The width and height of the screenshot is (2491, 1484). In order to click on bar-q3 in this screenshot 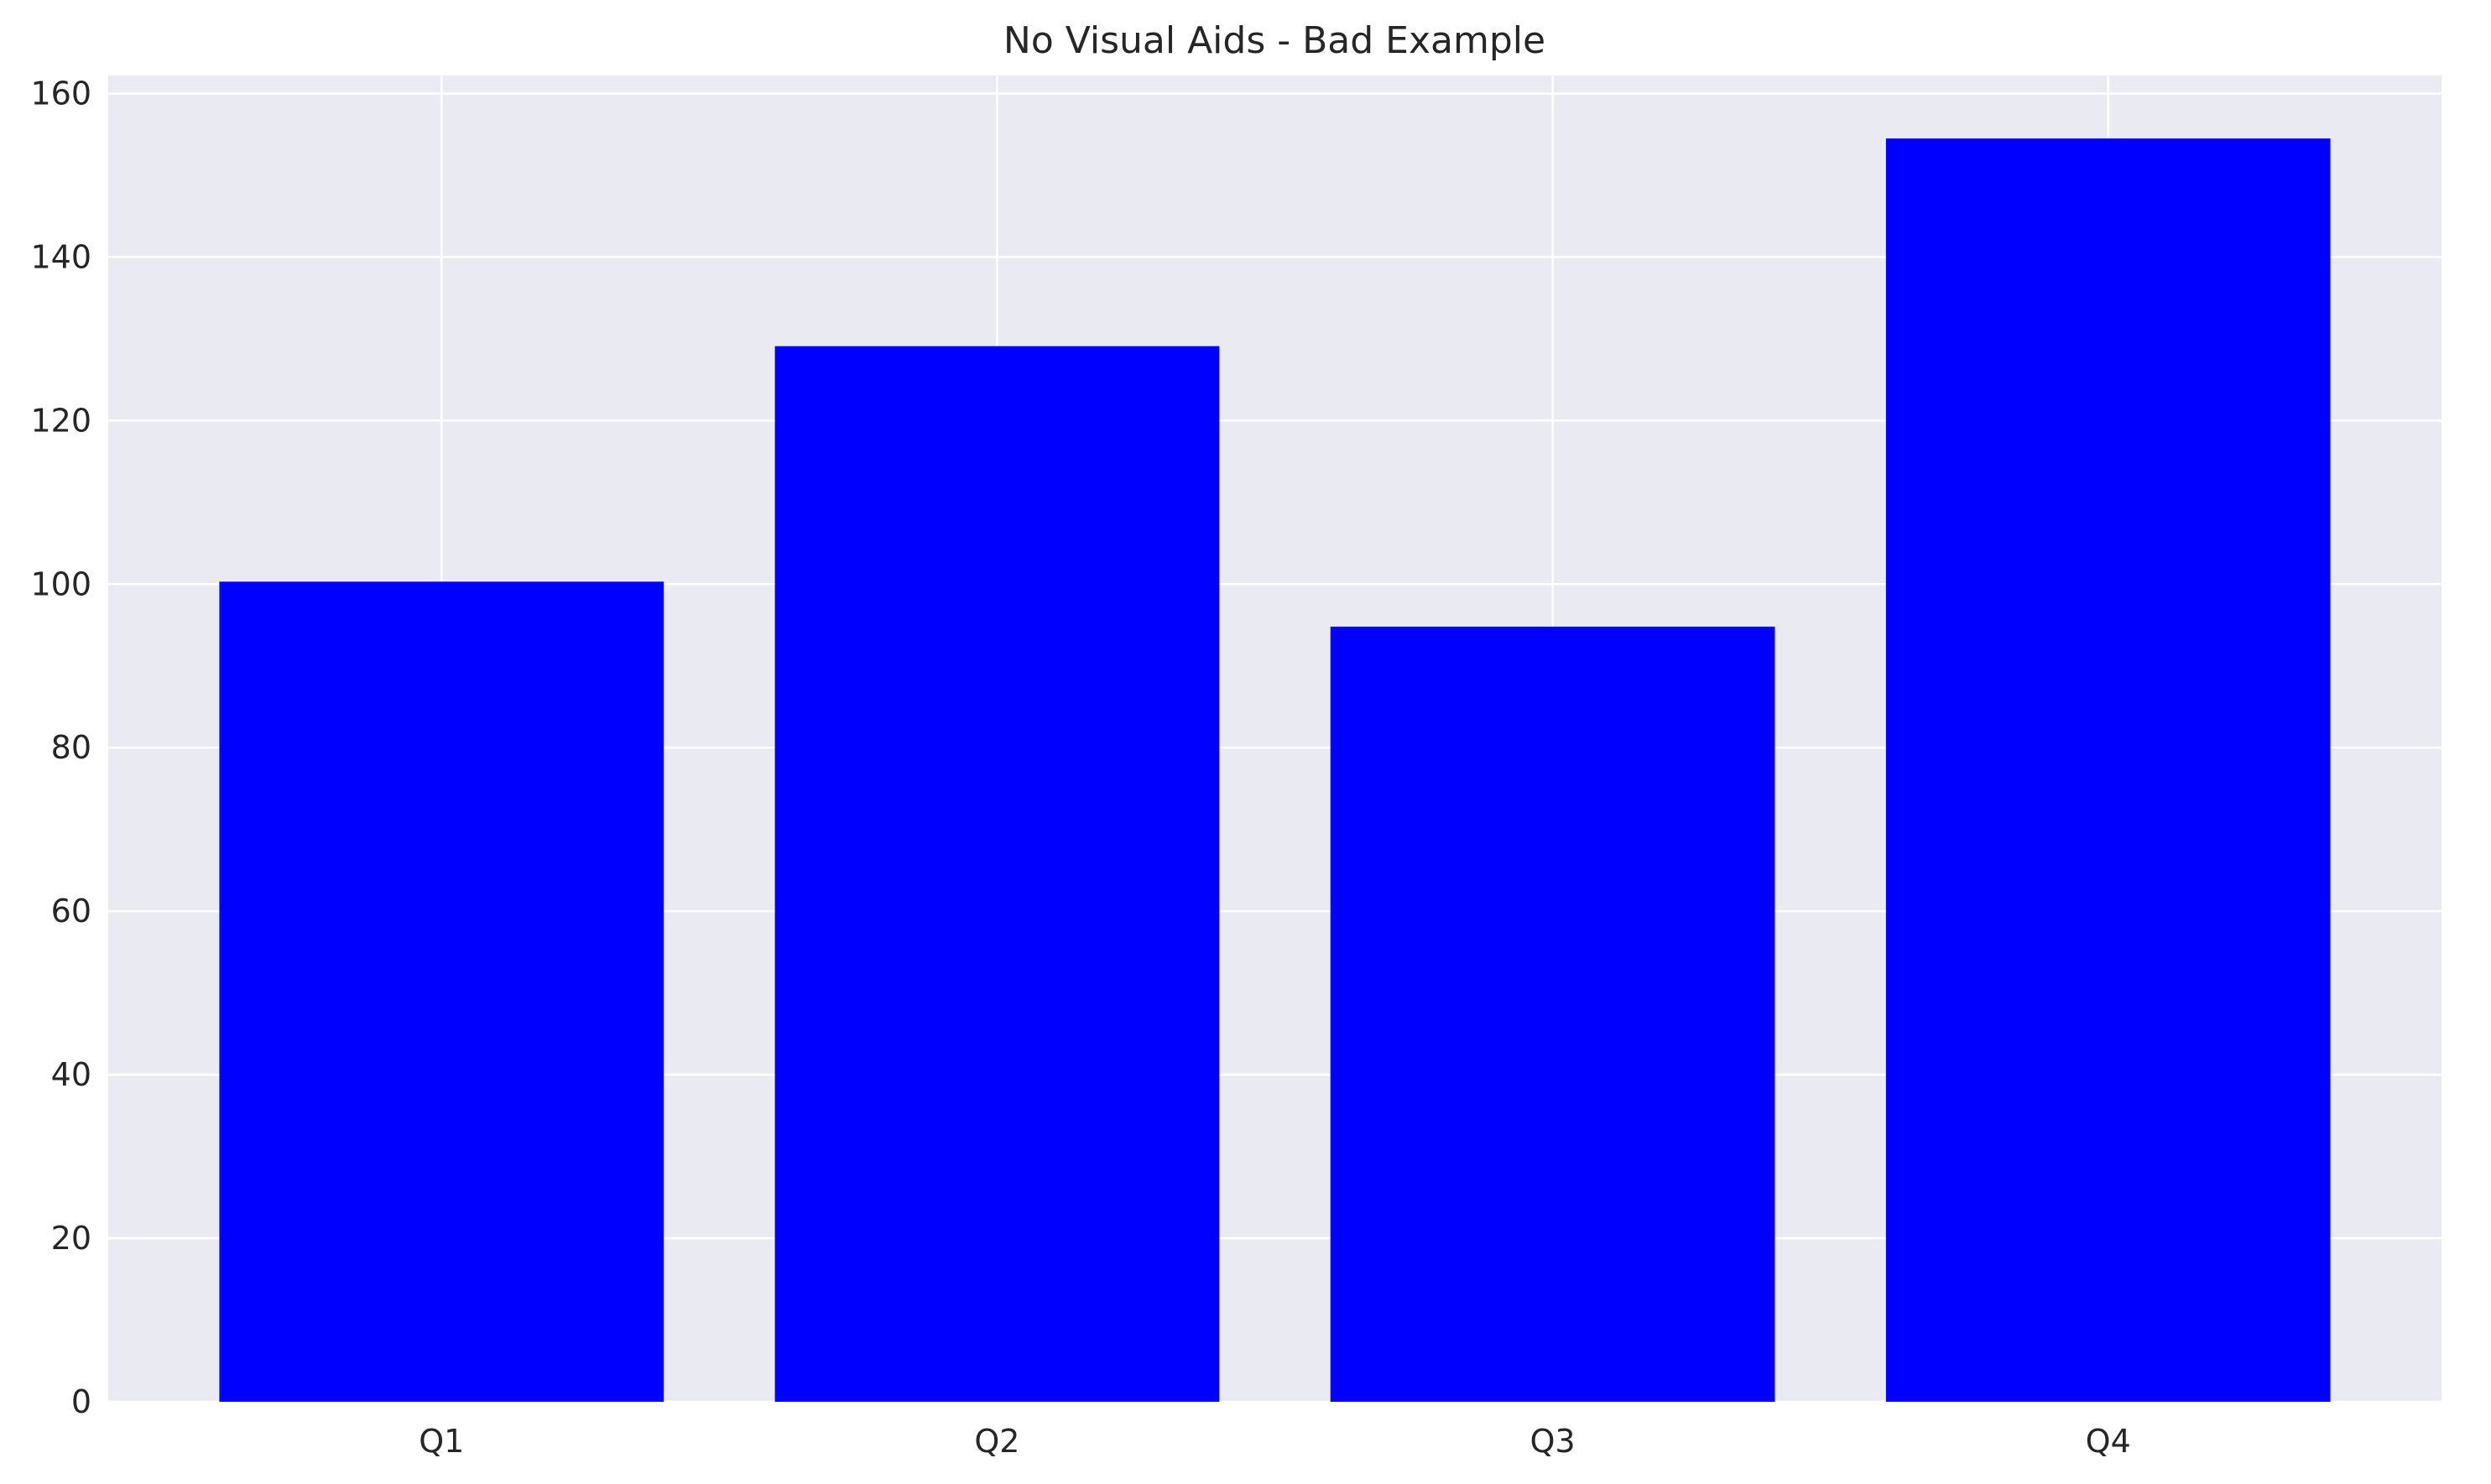, I will do `click(1552, 1014)`.